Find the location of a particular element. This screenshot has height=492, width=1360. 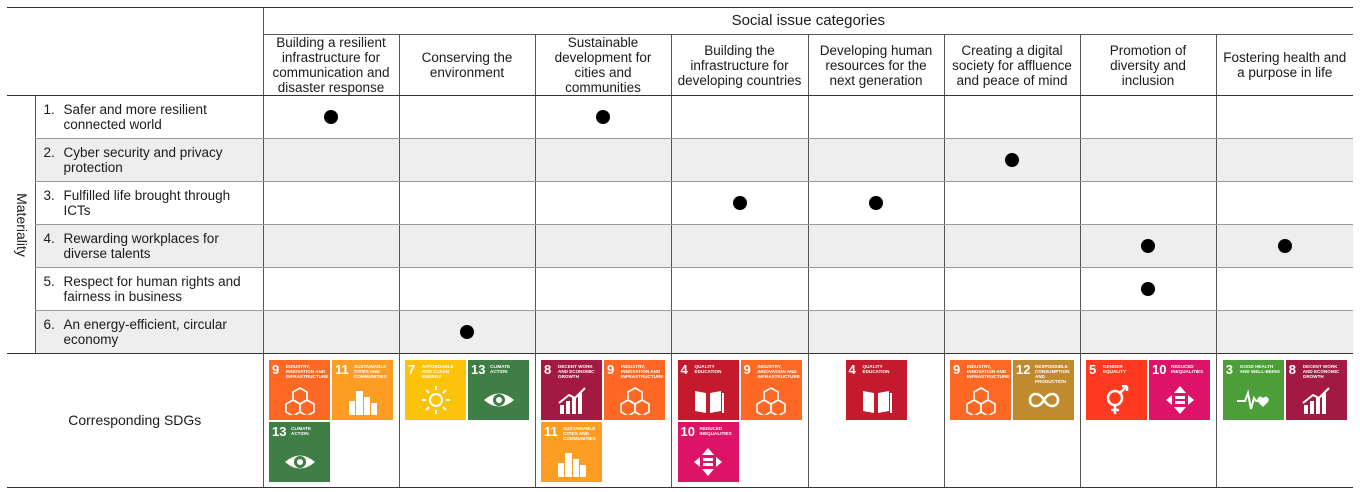

sdg-goal-number: 12 is located at coordinates (1023, 369).